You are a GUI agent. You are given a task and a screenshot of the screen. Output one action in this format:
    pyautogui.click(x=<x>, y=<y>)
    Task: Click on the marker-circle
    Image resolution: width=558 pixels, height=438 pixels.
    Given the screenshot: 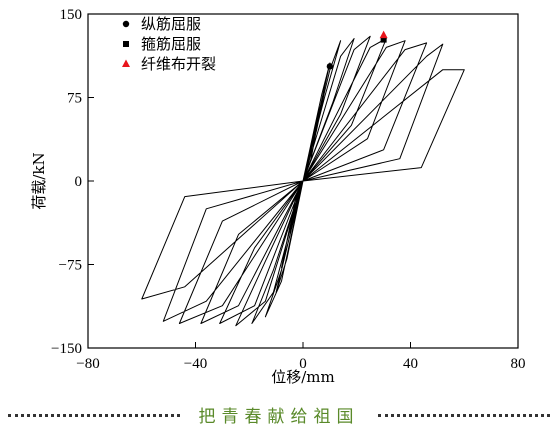 What is the action you would take?
    pyautogui.click(x=330, y=66)
    